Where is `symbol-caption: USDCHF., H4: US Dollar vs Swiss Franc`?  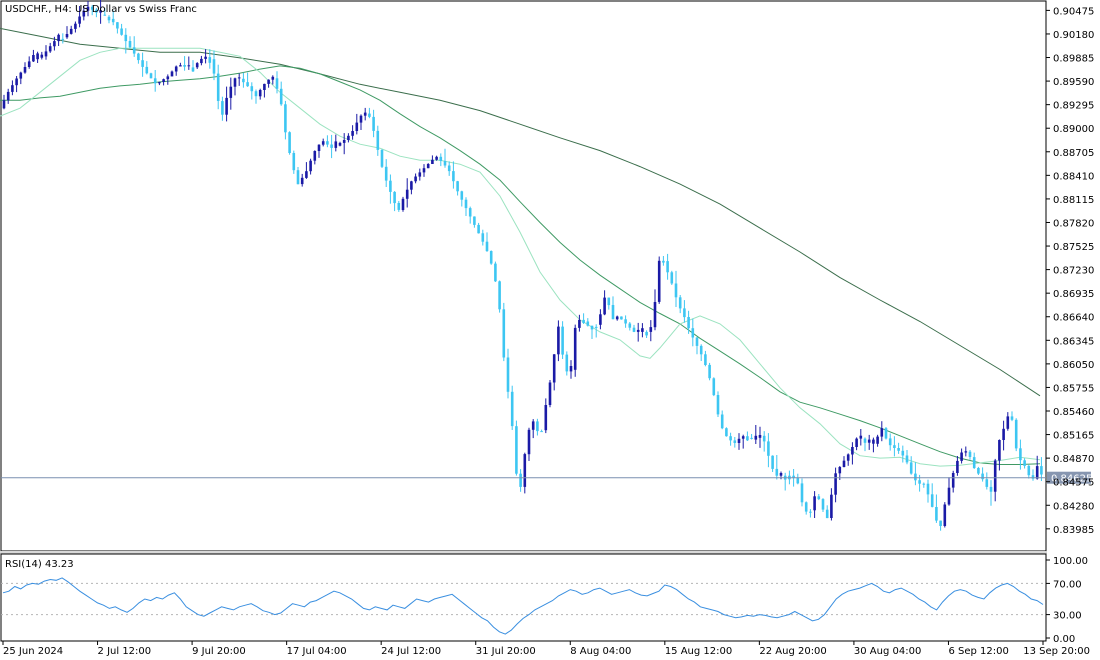
symbol-caption: USDCHF., H4: US Dollar vs Swiss Franc is located at coordinates (101, 9).